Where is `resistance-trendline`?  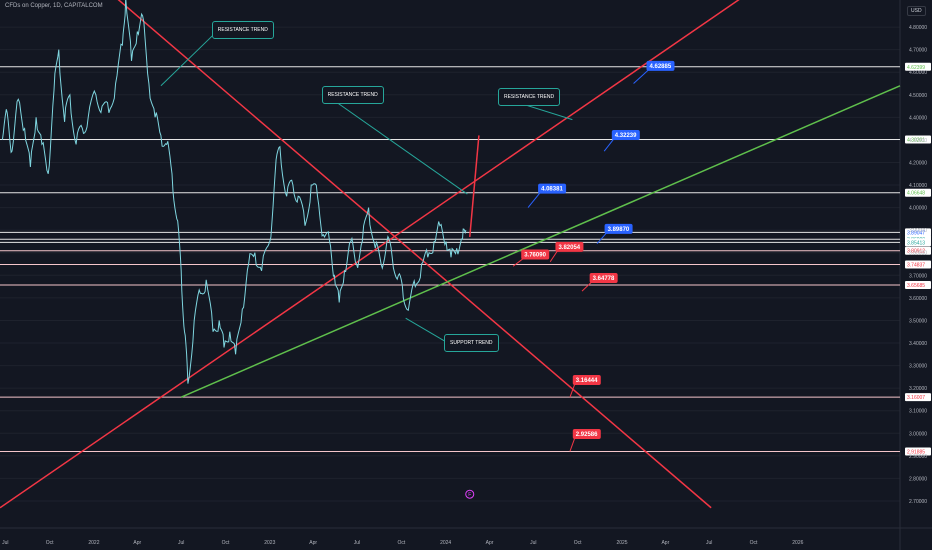
resistance-trendline is located at coordinates (474, 186).